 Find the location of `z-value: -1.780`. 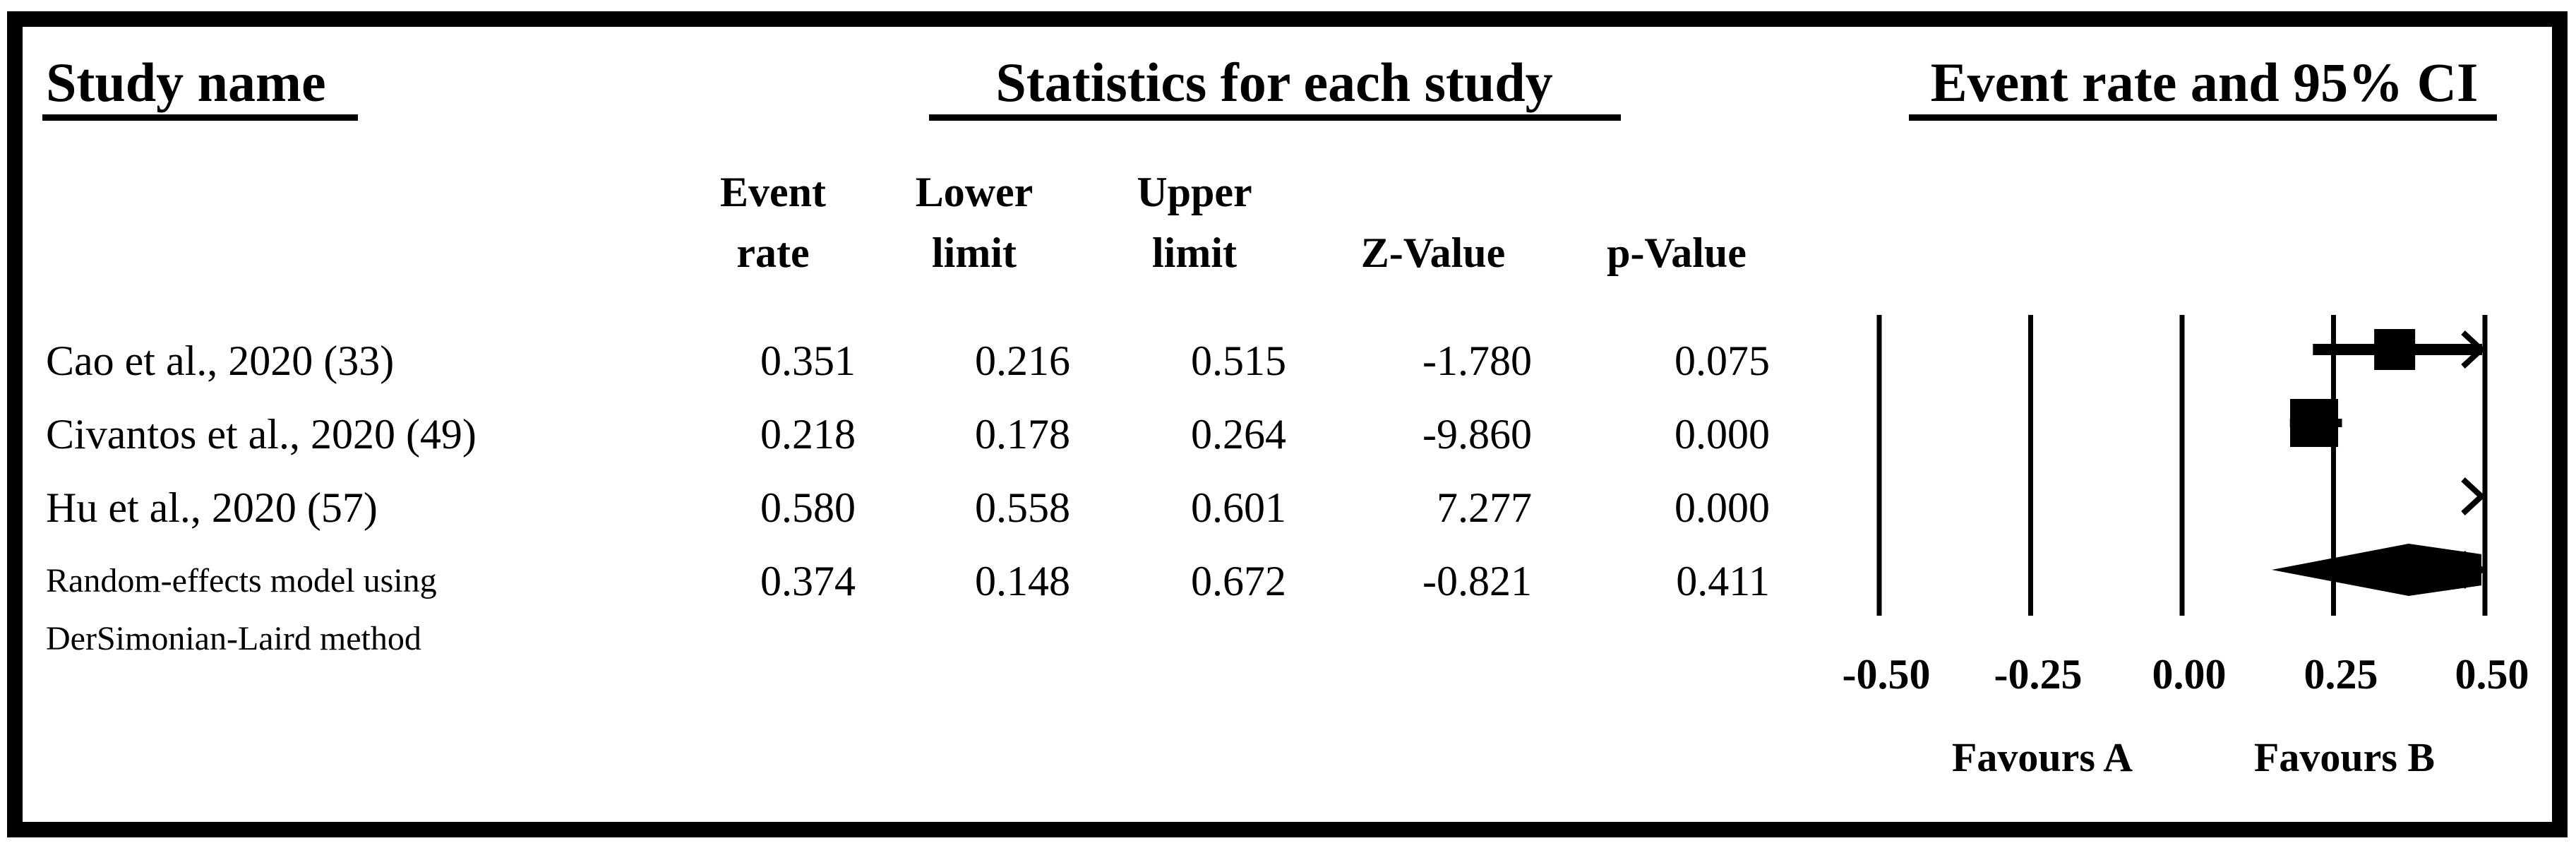

z-value: -1.780 is located at coordinates (1477, 361).